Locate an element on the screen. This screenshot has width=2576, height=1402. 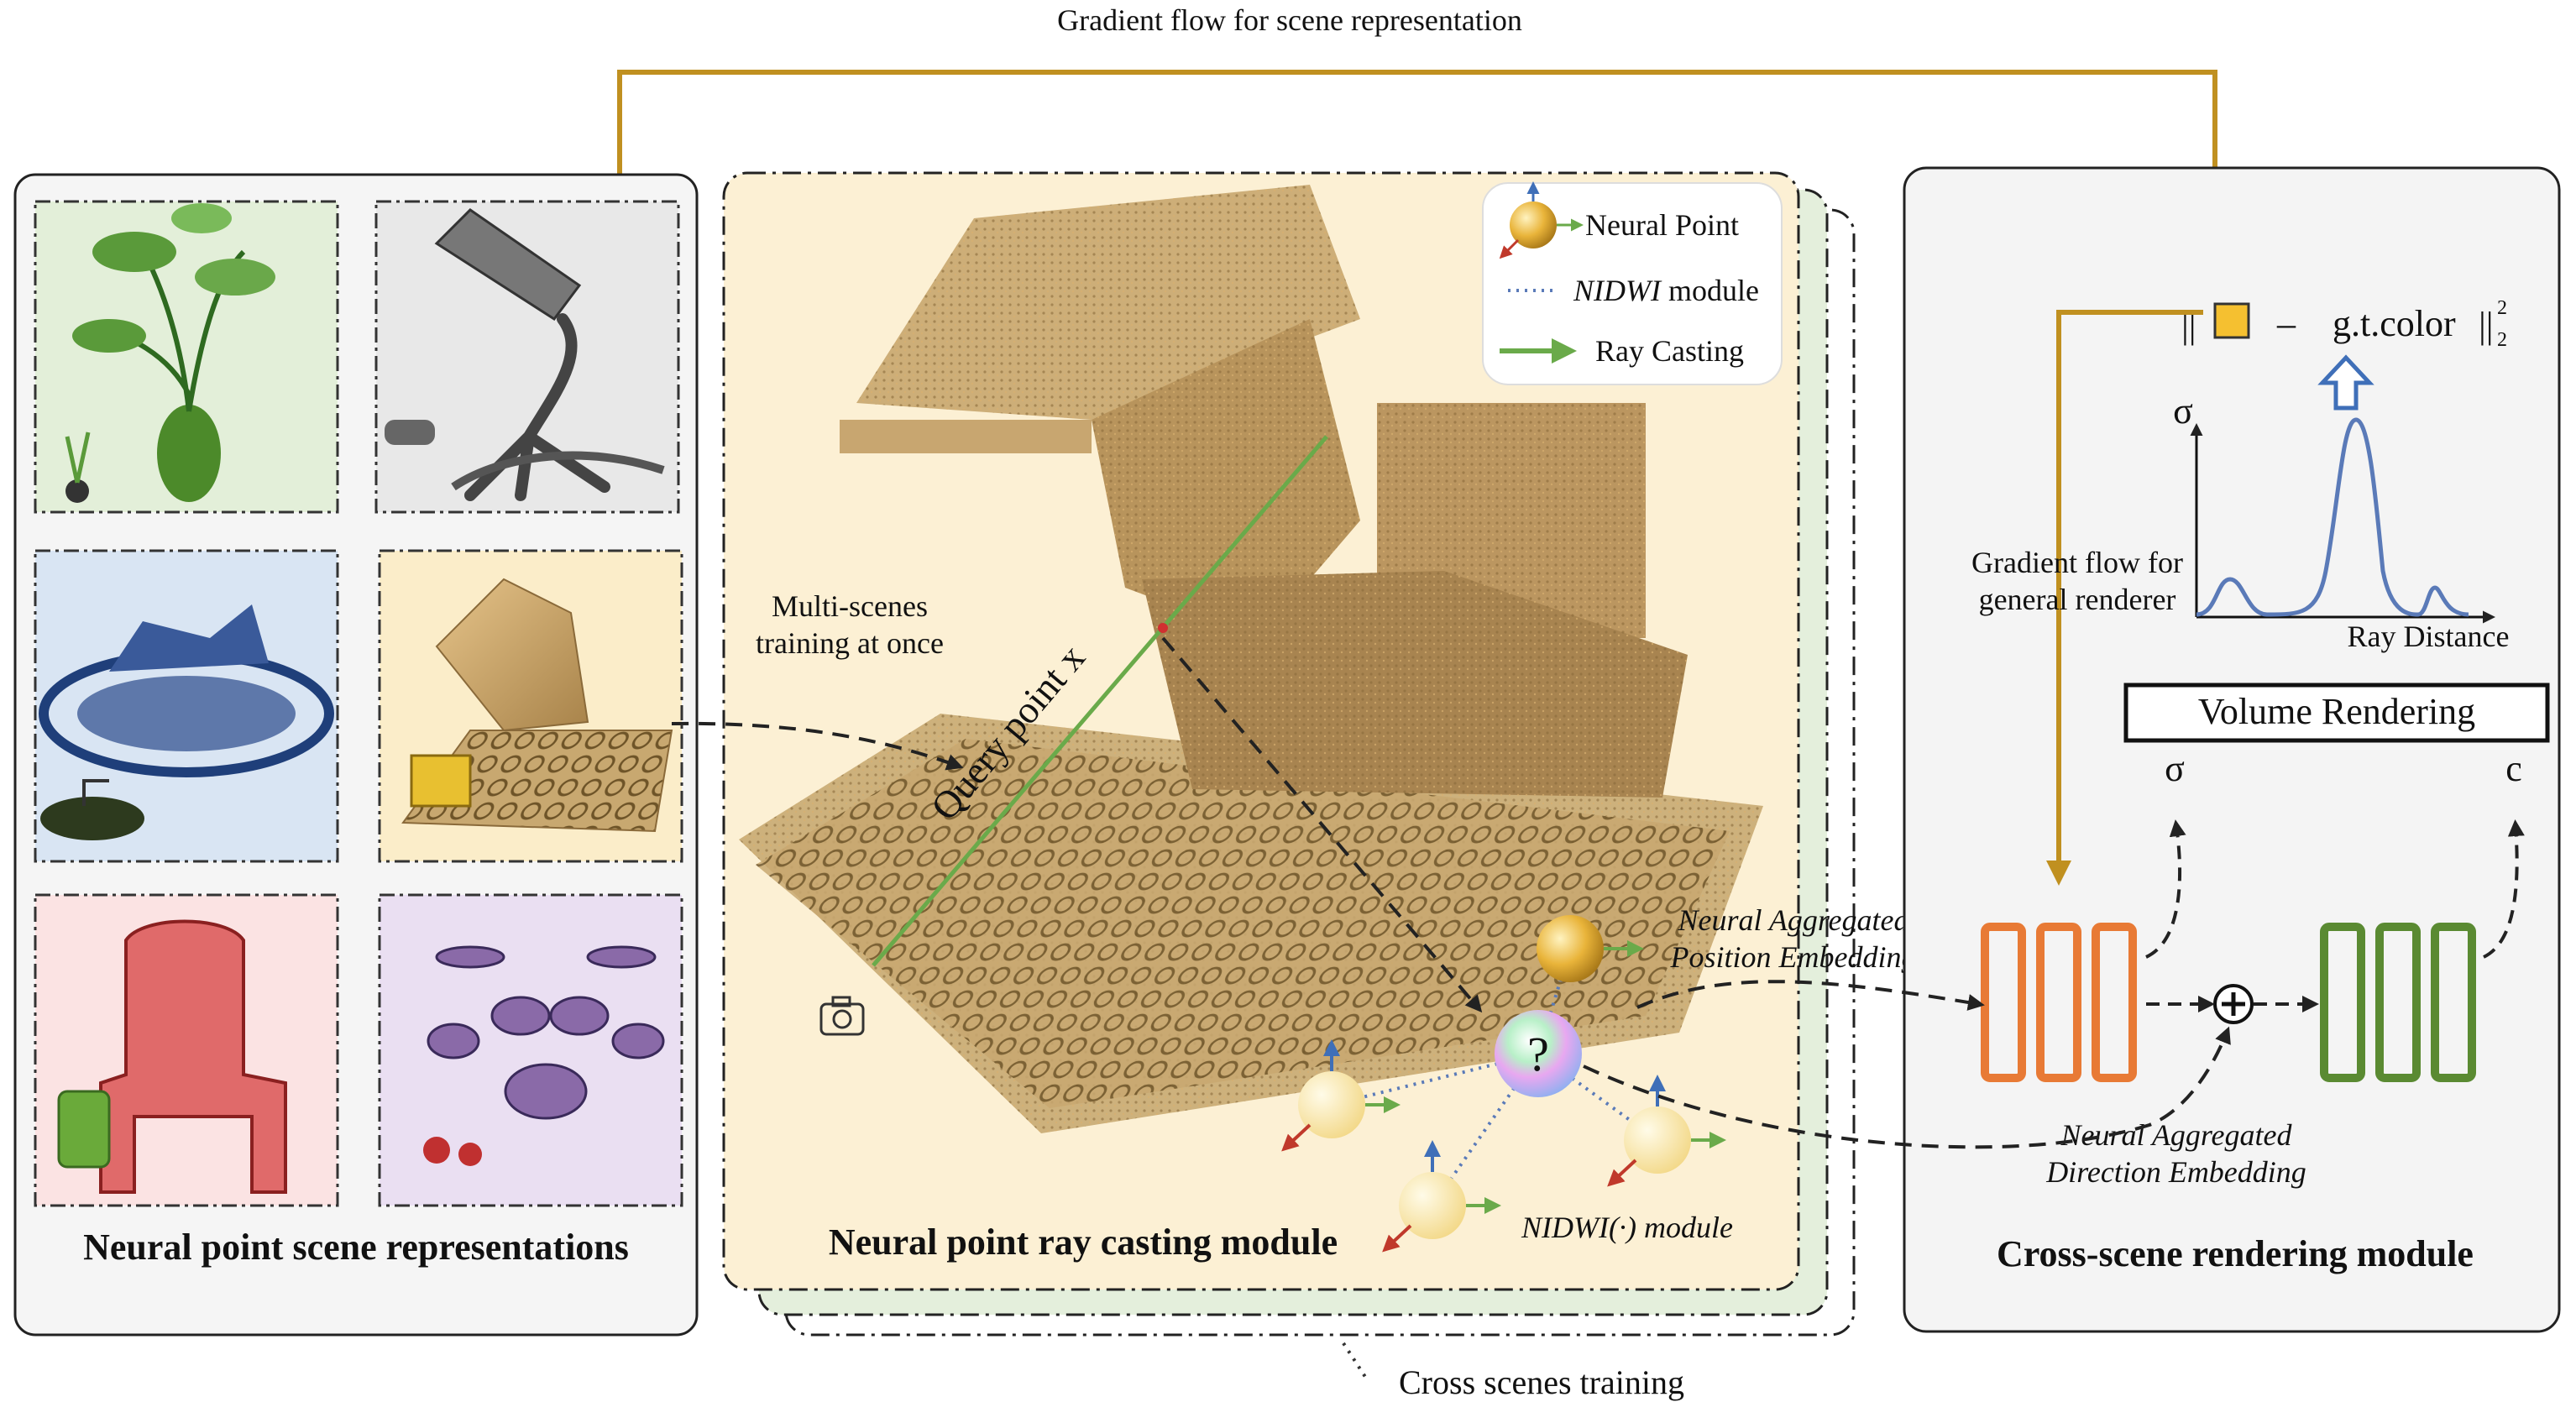
multi-scene-label-1: Multi-scenes is located at coordinates (850, 606).